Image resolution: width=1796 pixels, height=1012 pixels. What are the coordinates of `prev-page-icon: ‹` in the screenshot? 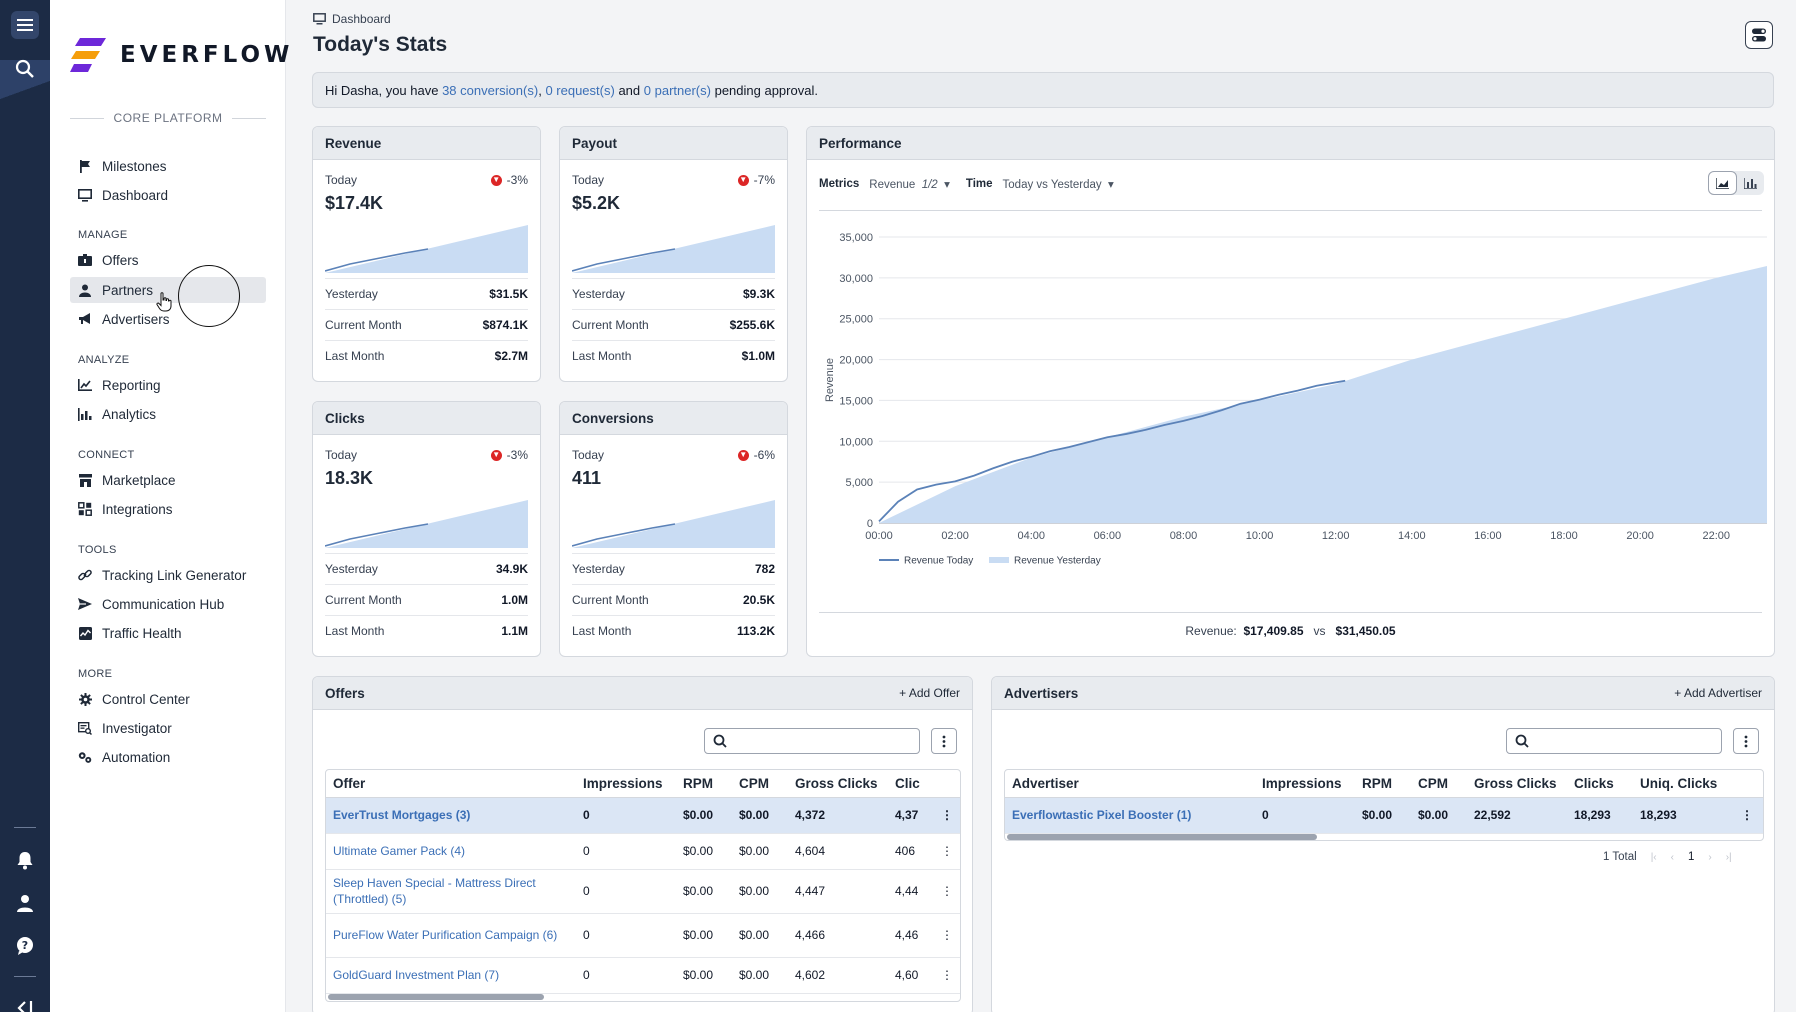 It's located at (1672, 857).